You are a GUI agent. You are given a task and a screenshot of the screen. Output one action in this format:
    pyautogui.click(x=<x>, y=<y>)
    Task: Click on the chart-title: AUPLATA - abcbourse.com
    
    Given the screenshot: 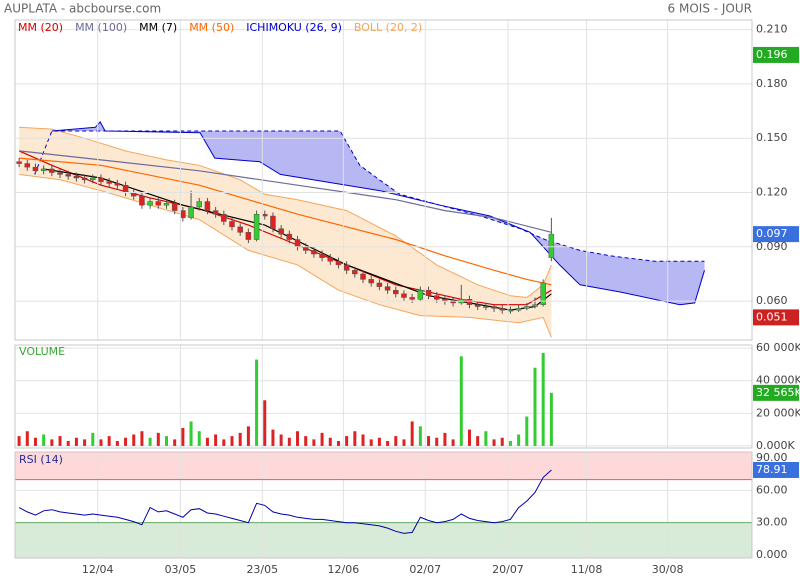 What is the action you would take?
    pyautogui.click(x=82, y=9)
    